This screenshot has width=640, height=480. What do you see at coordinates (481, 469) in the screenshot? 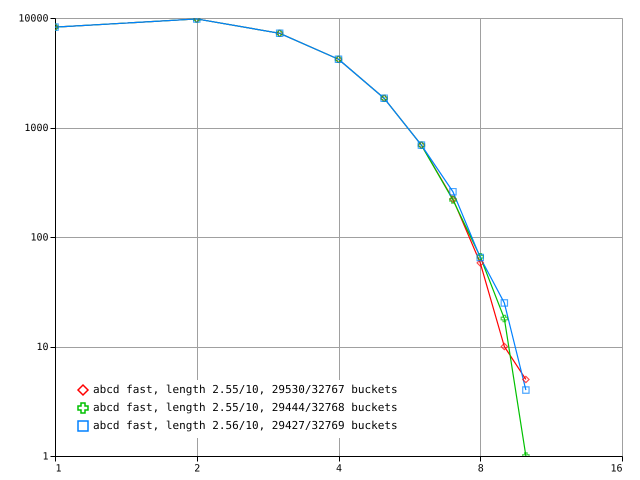
I see `x-tick-label: 8` at bounding box center [481, 469].